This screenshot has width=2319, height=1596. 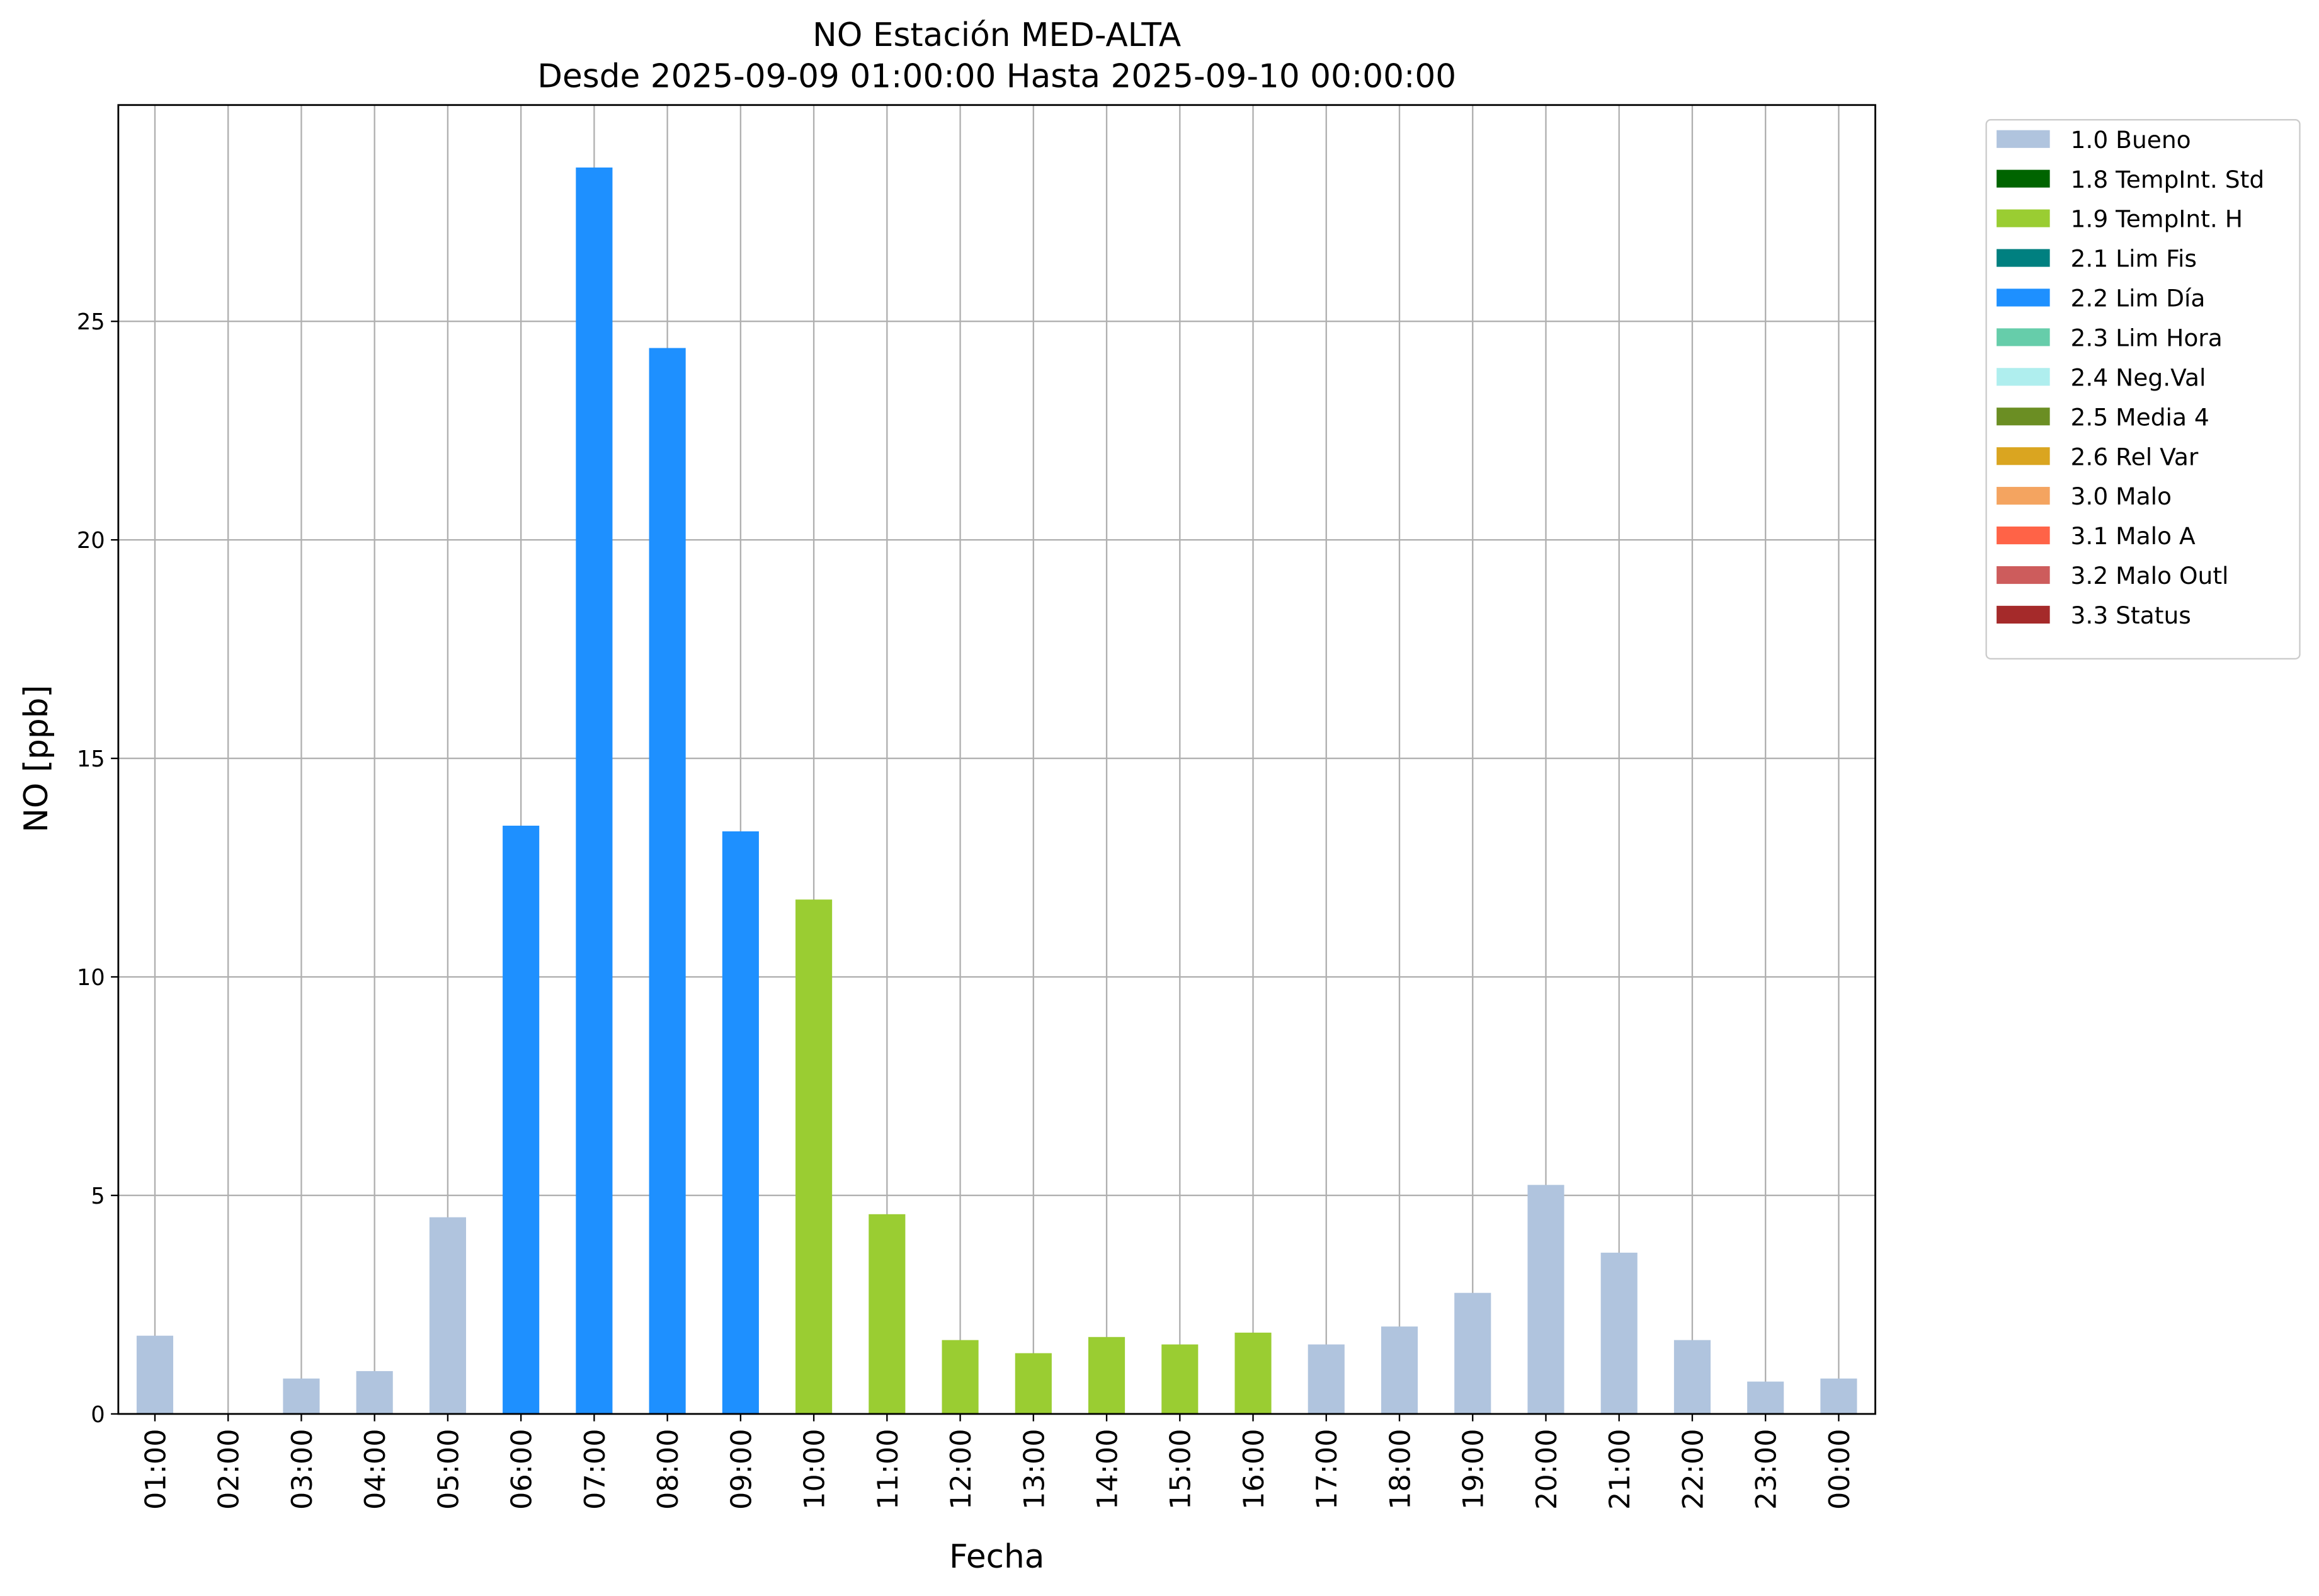 I want to click on x-tick-label: 05:00, so click(x=448, y=1469).